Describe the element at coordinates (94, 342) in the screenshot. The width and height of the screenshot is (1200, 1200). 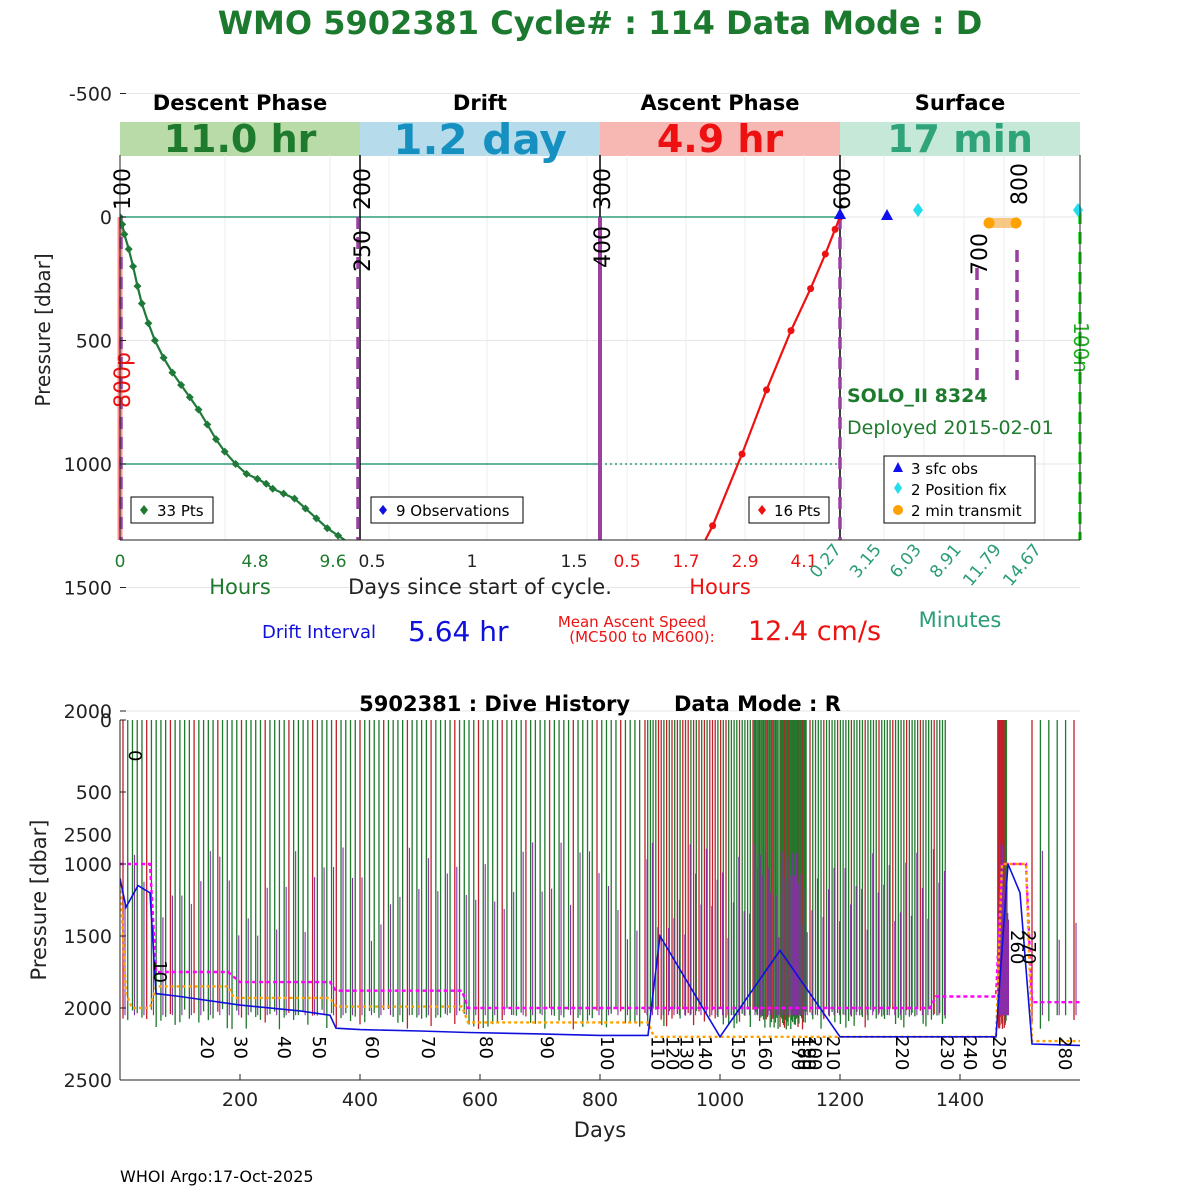
I see `y-tick-label: 500` at that location.